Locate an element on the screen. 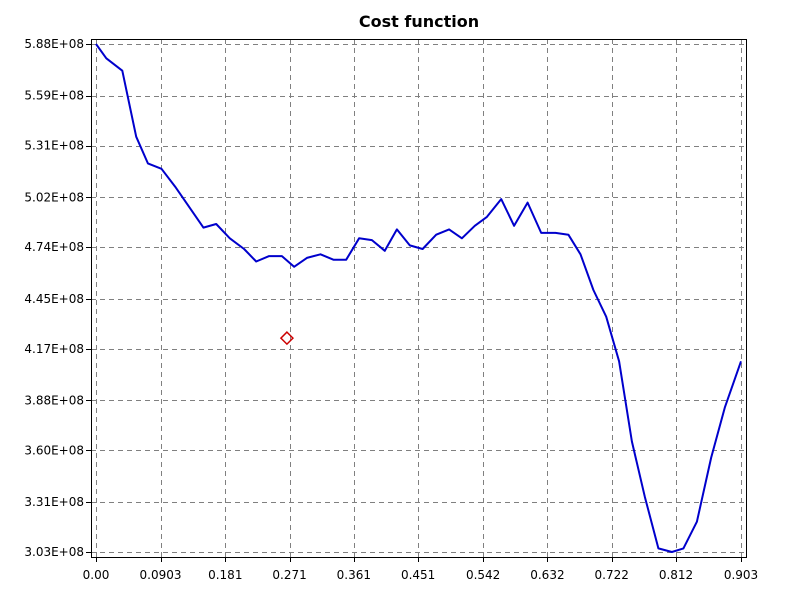  x-tick-label: 0.632 is located at coordinates (547, 575).